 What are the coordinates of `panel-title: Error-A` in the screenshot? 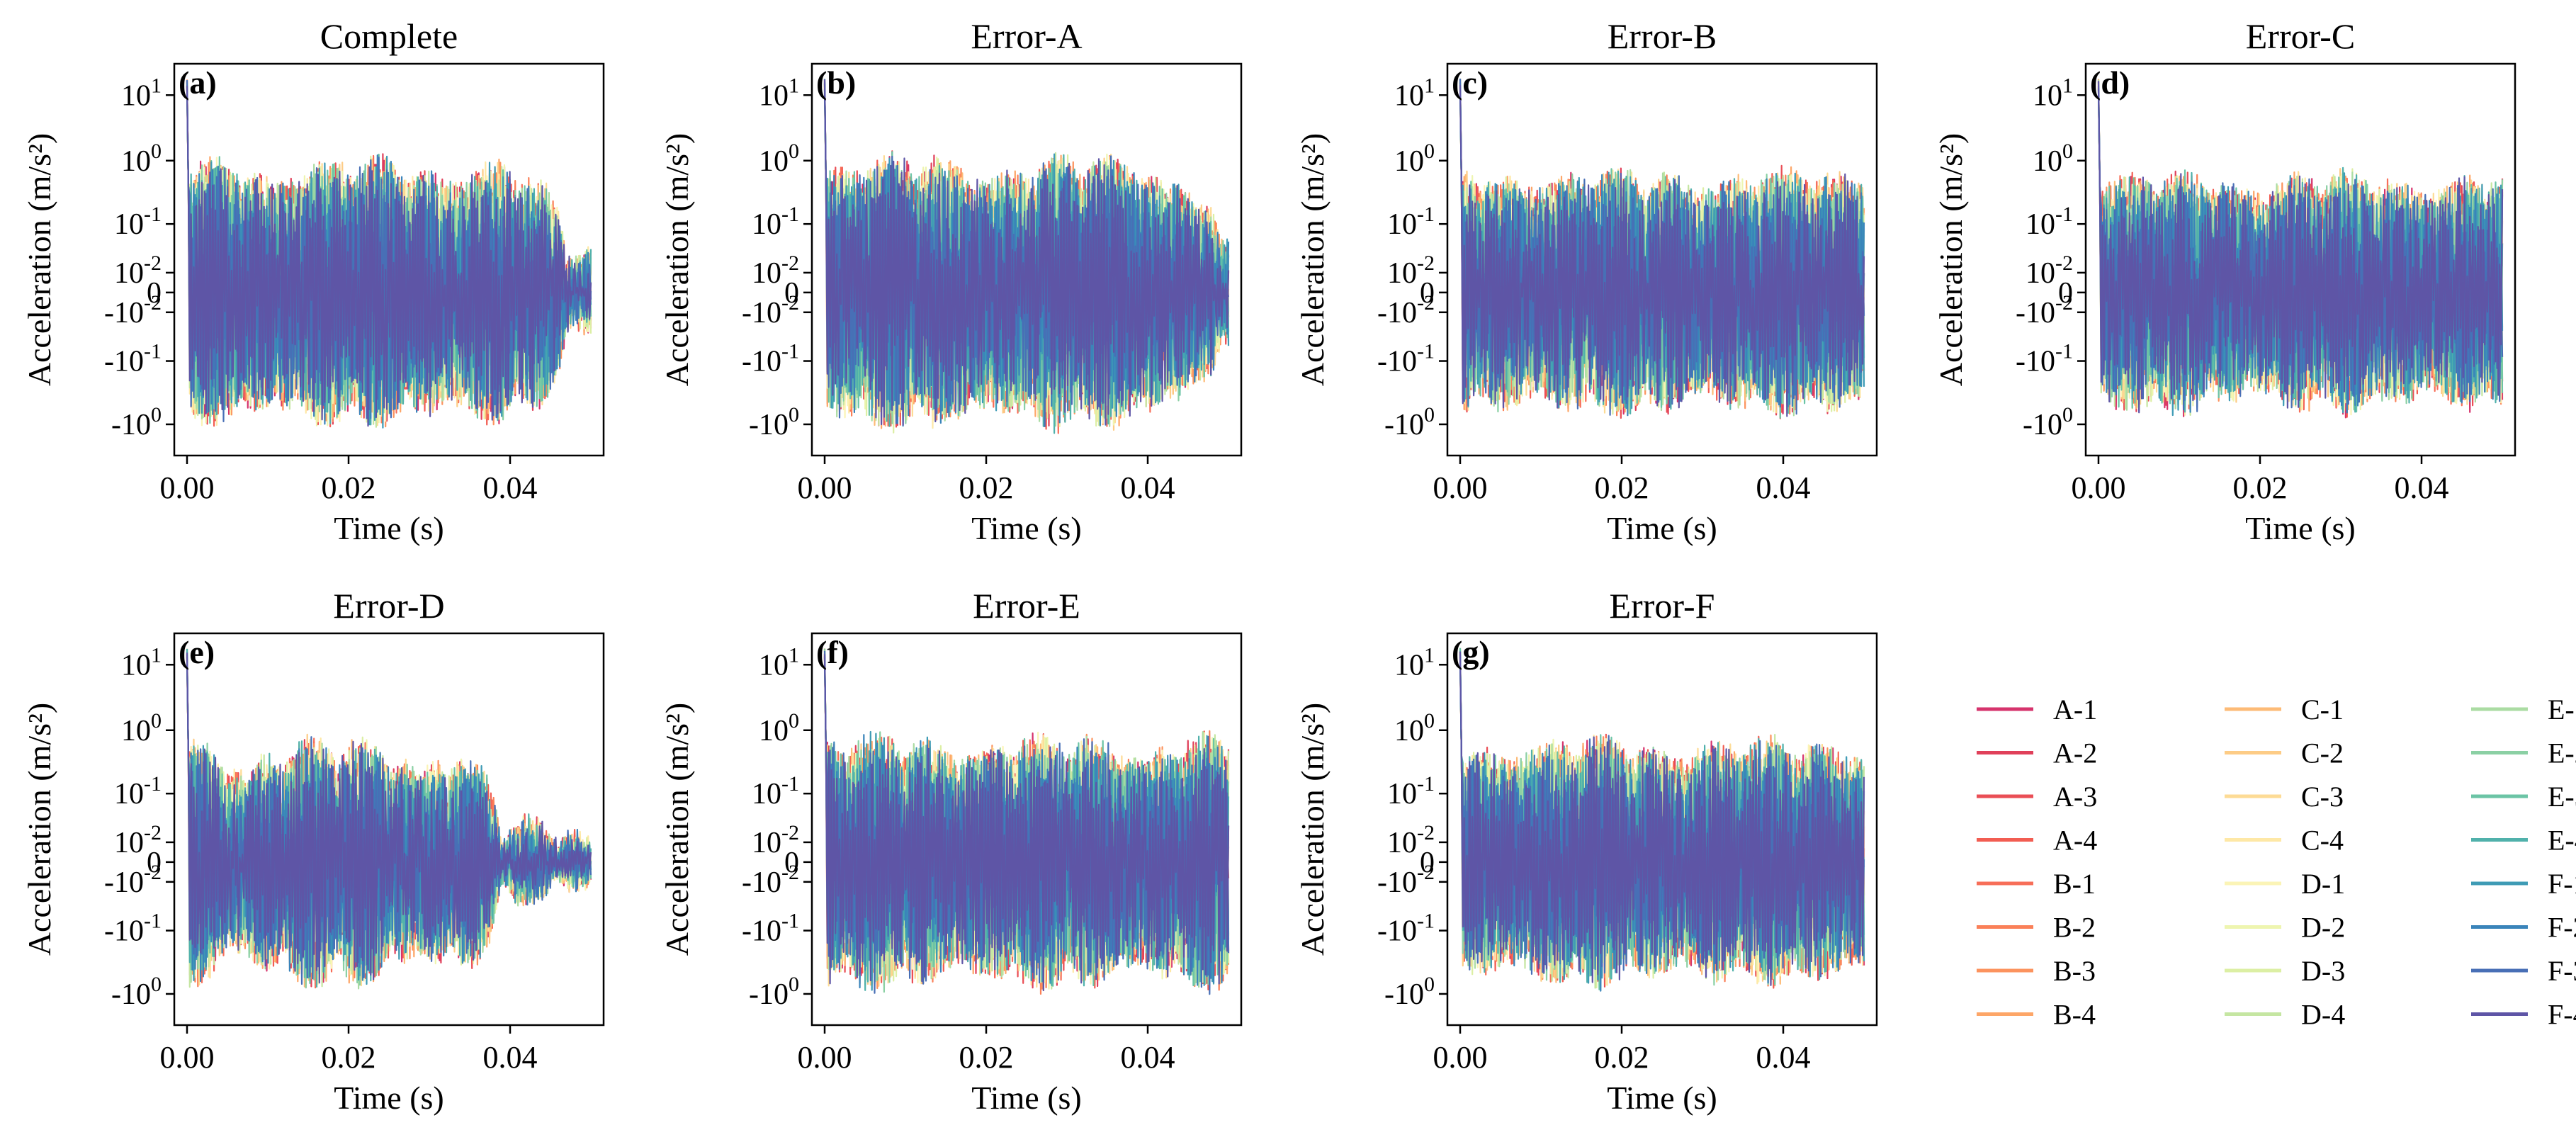 It's located at (1026, 36).